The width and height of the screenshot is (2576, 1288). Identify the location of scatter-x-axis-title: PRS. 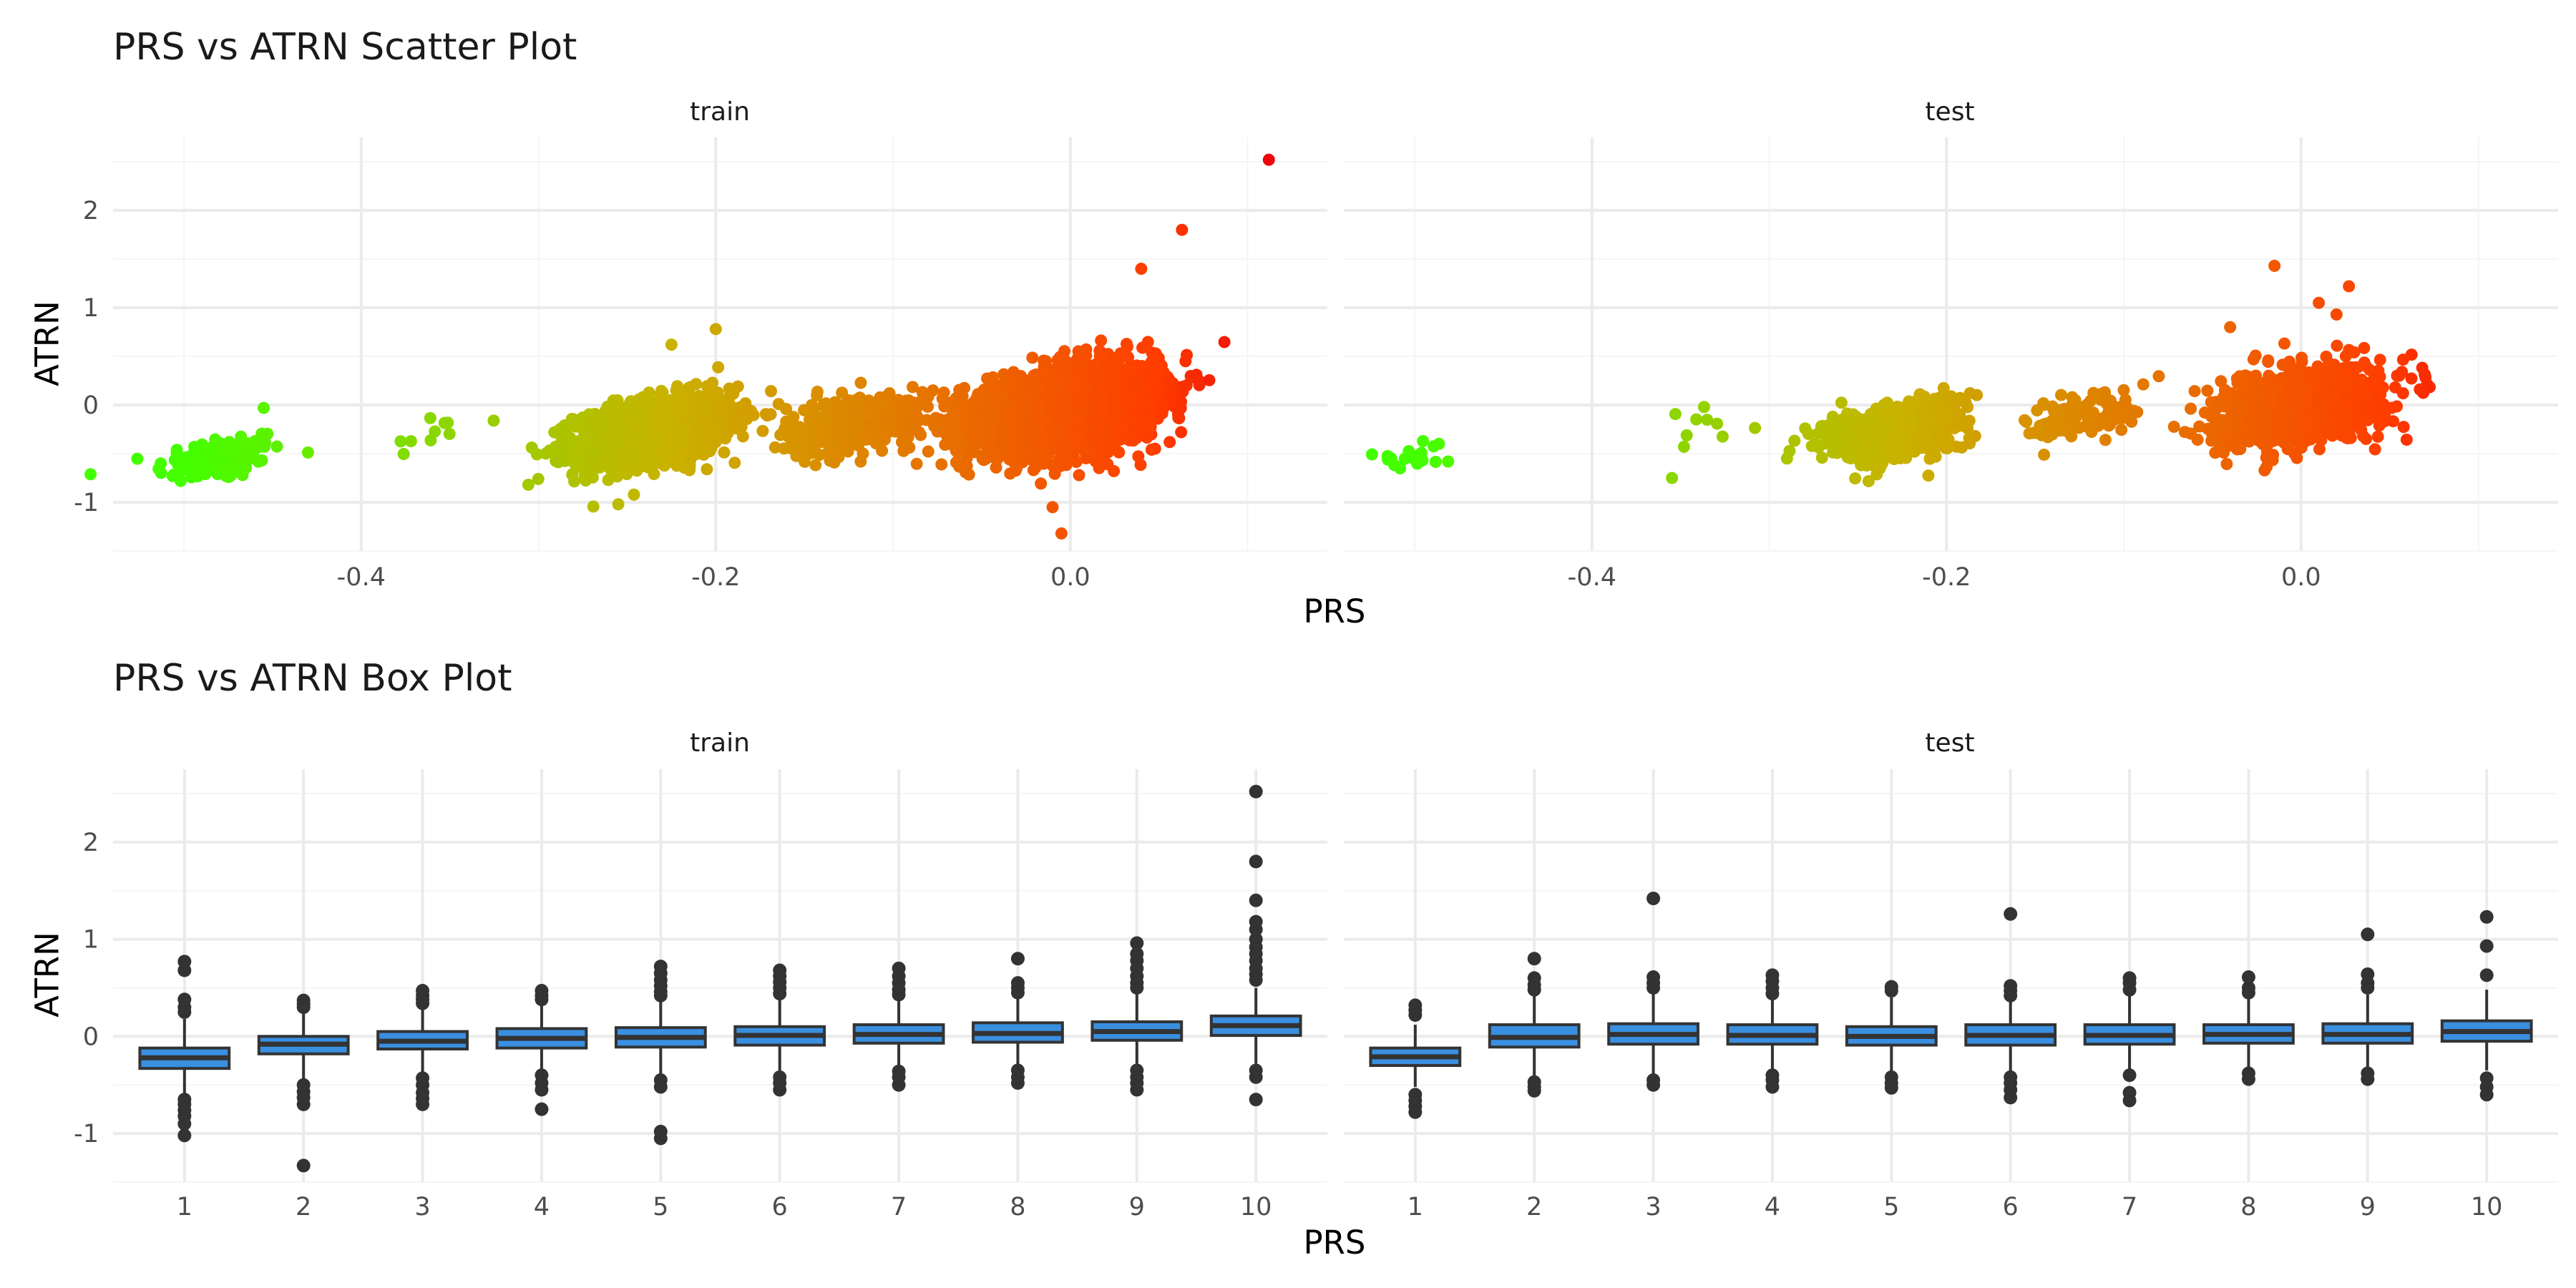
(1334, 611).